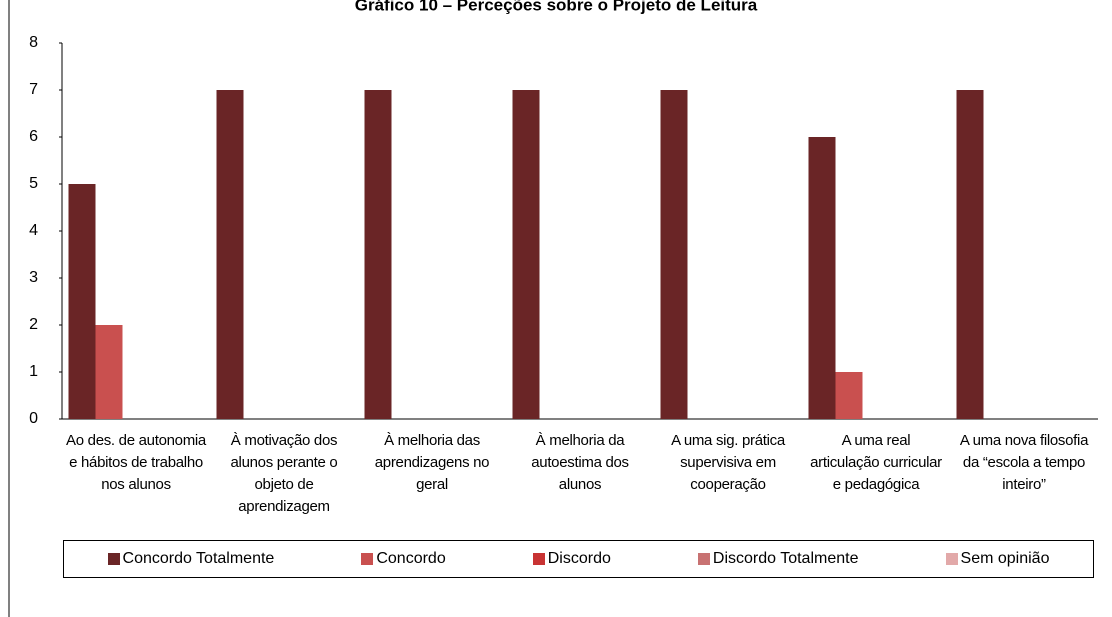 Image resolution: width=1112 pixels, height=617 pixels. What do you see at coordinates (33, 42) in the screenshot?
I see `y-tick-label: 8` at bounding box center [33, 42].